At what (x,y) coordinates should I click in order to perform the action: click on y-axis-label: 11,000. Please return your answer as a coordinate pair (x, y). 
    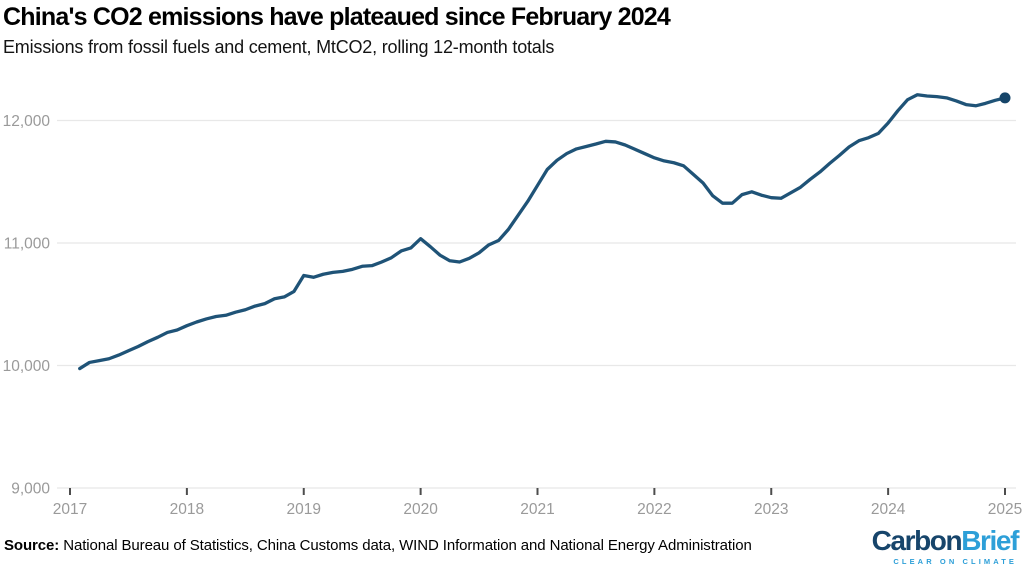
    Looking at the image, I should click on (27, 244).